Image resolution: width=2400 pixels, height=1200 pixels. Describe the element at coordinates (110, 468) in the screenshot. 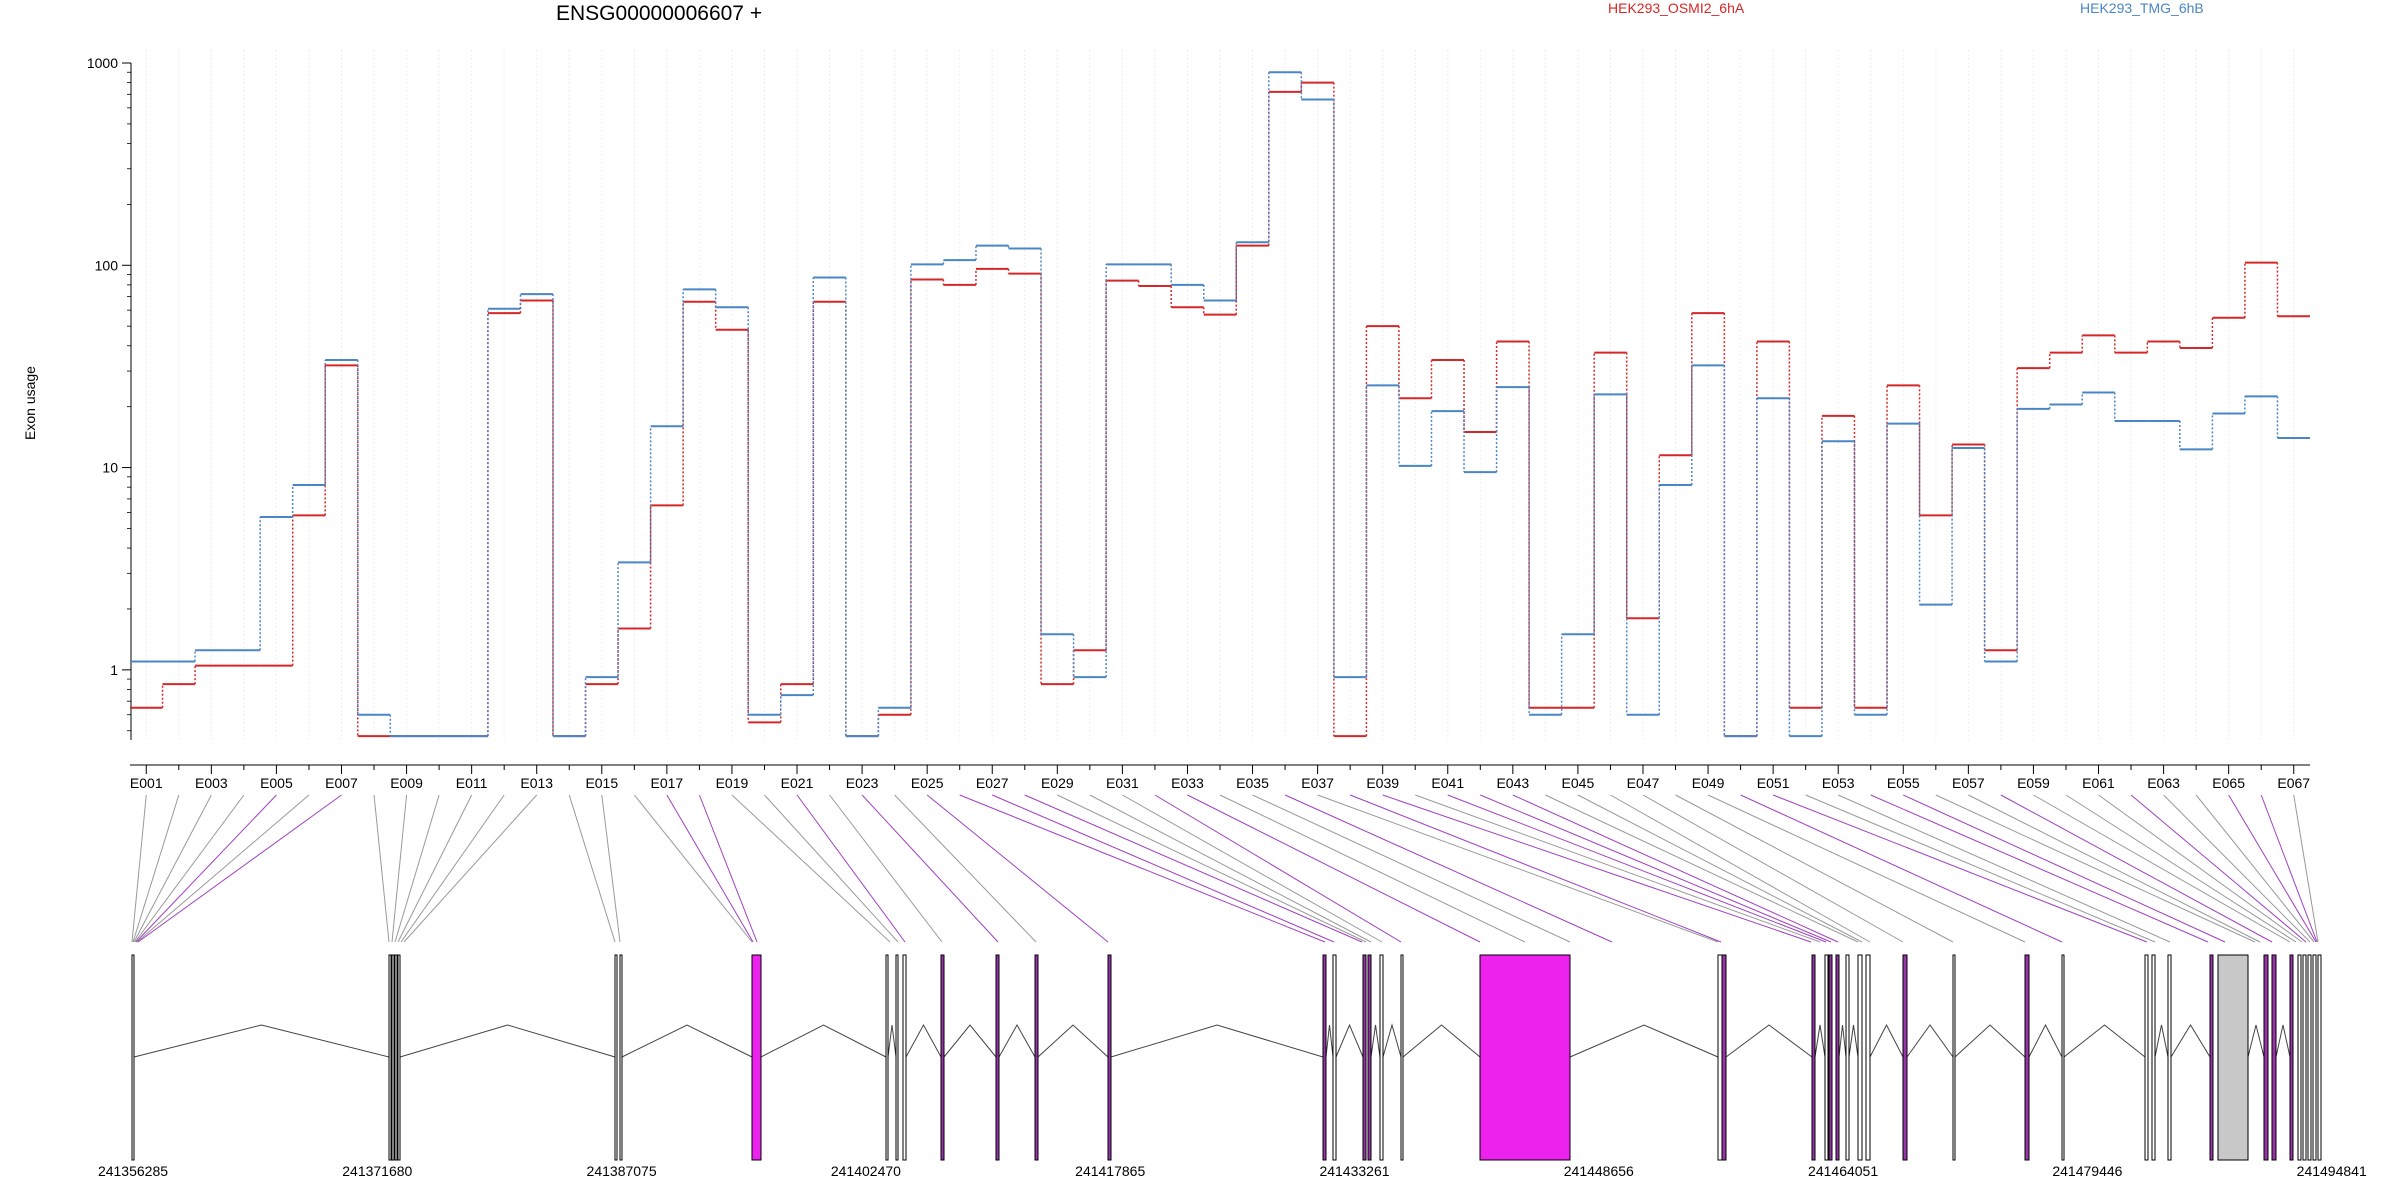

I see `y-tick-label: 10` at that location.